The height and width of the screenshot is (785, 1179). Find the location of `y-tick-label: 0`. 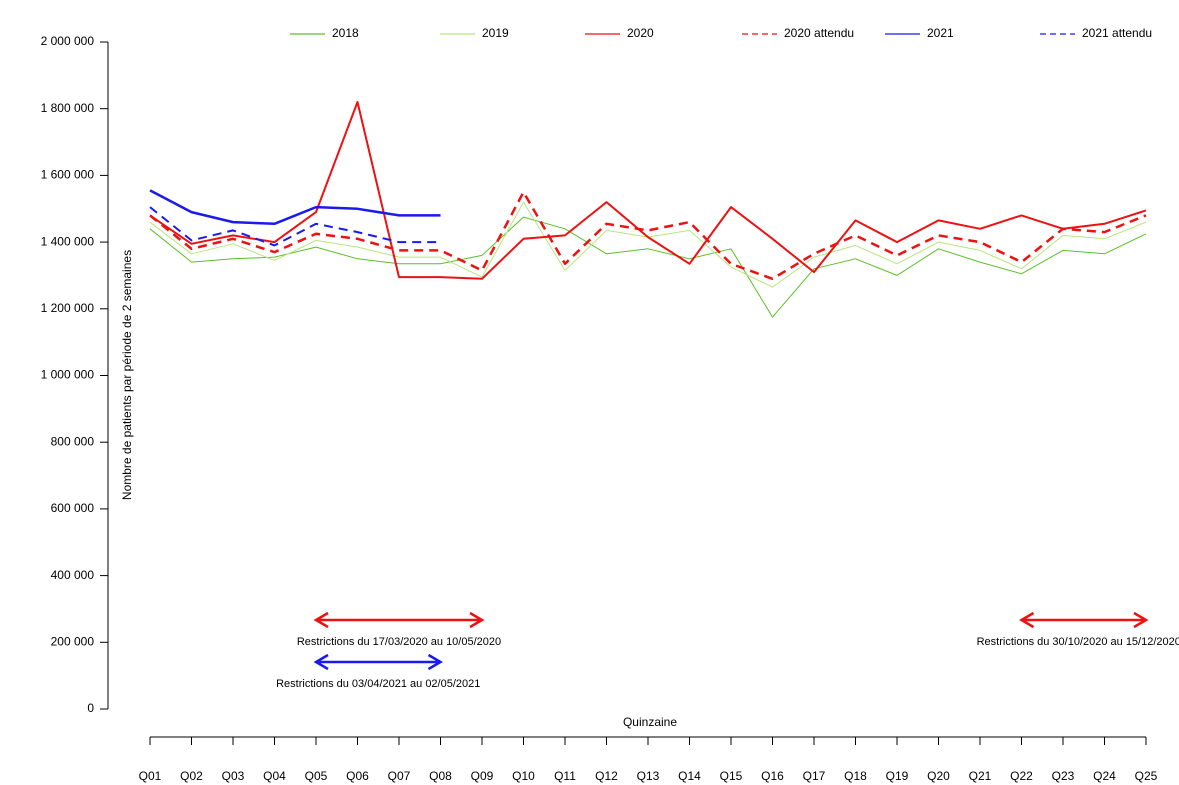

y-tick-label: 0 is located at coordinates (90, 708).